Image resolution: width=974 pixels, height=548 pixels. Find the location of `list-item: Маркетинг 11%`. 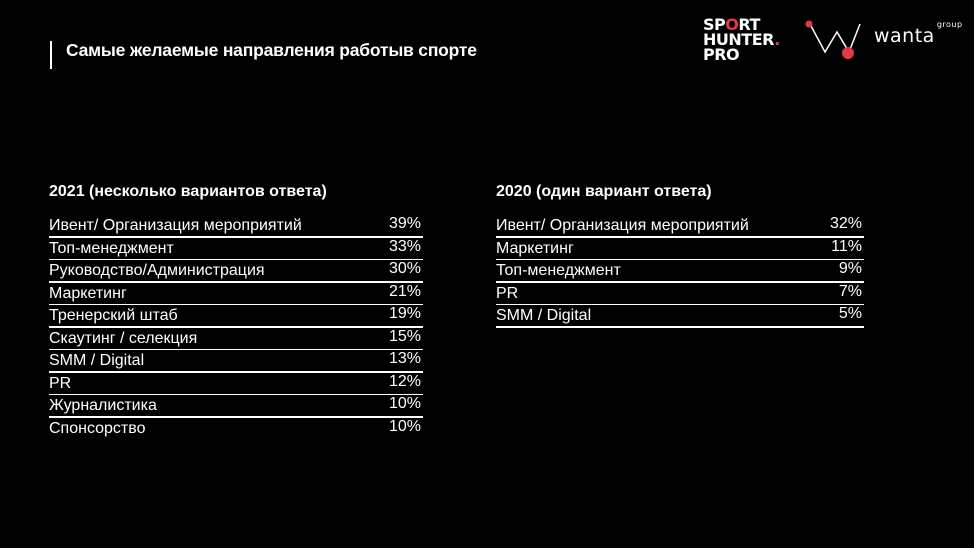

list-item: Маркетинг 11% is located at coordinates (680, 248).